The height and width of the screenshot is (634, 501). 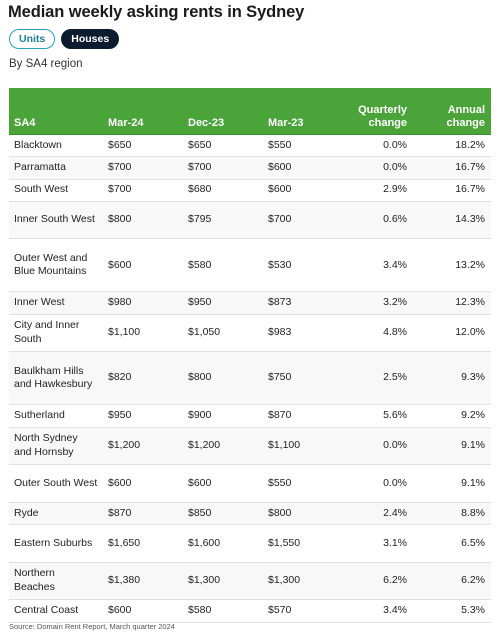 I want to click on cell-quarterly-change: 3.1%, so click(x=378, y=543).